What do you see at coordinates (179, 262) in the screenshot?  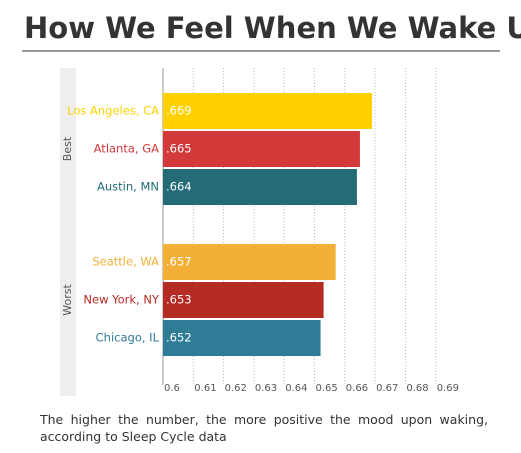 I see `value-label: .657` at bounding box center [179, 262].